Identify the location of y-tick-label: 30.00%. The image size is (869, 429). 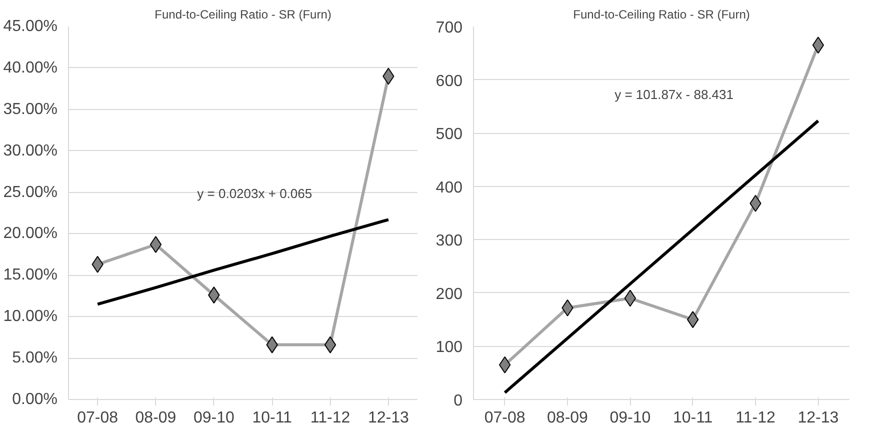
(30, 151).